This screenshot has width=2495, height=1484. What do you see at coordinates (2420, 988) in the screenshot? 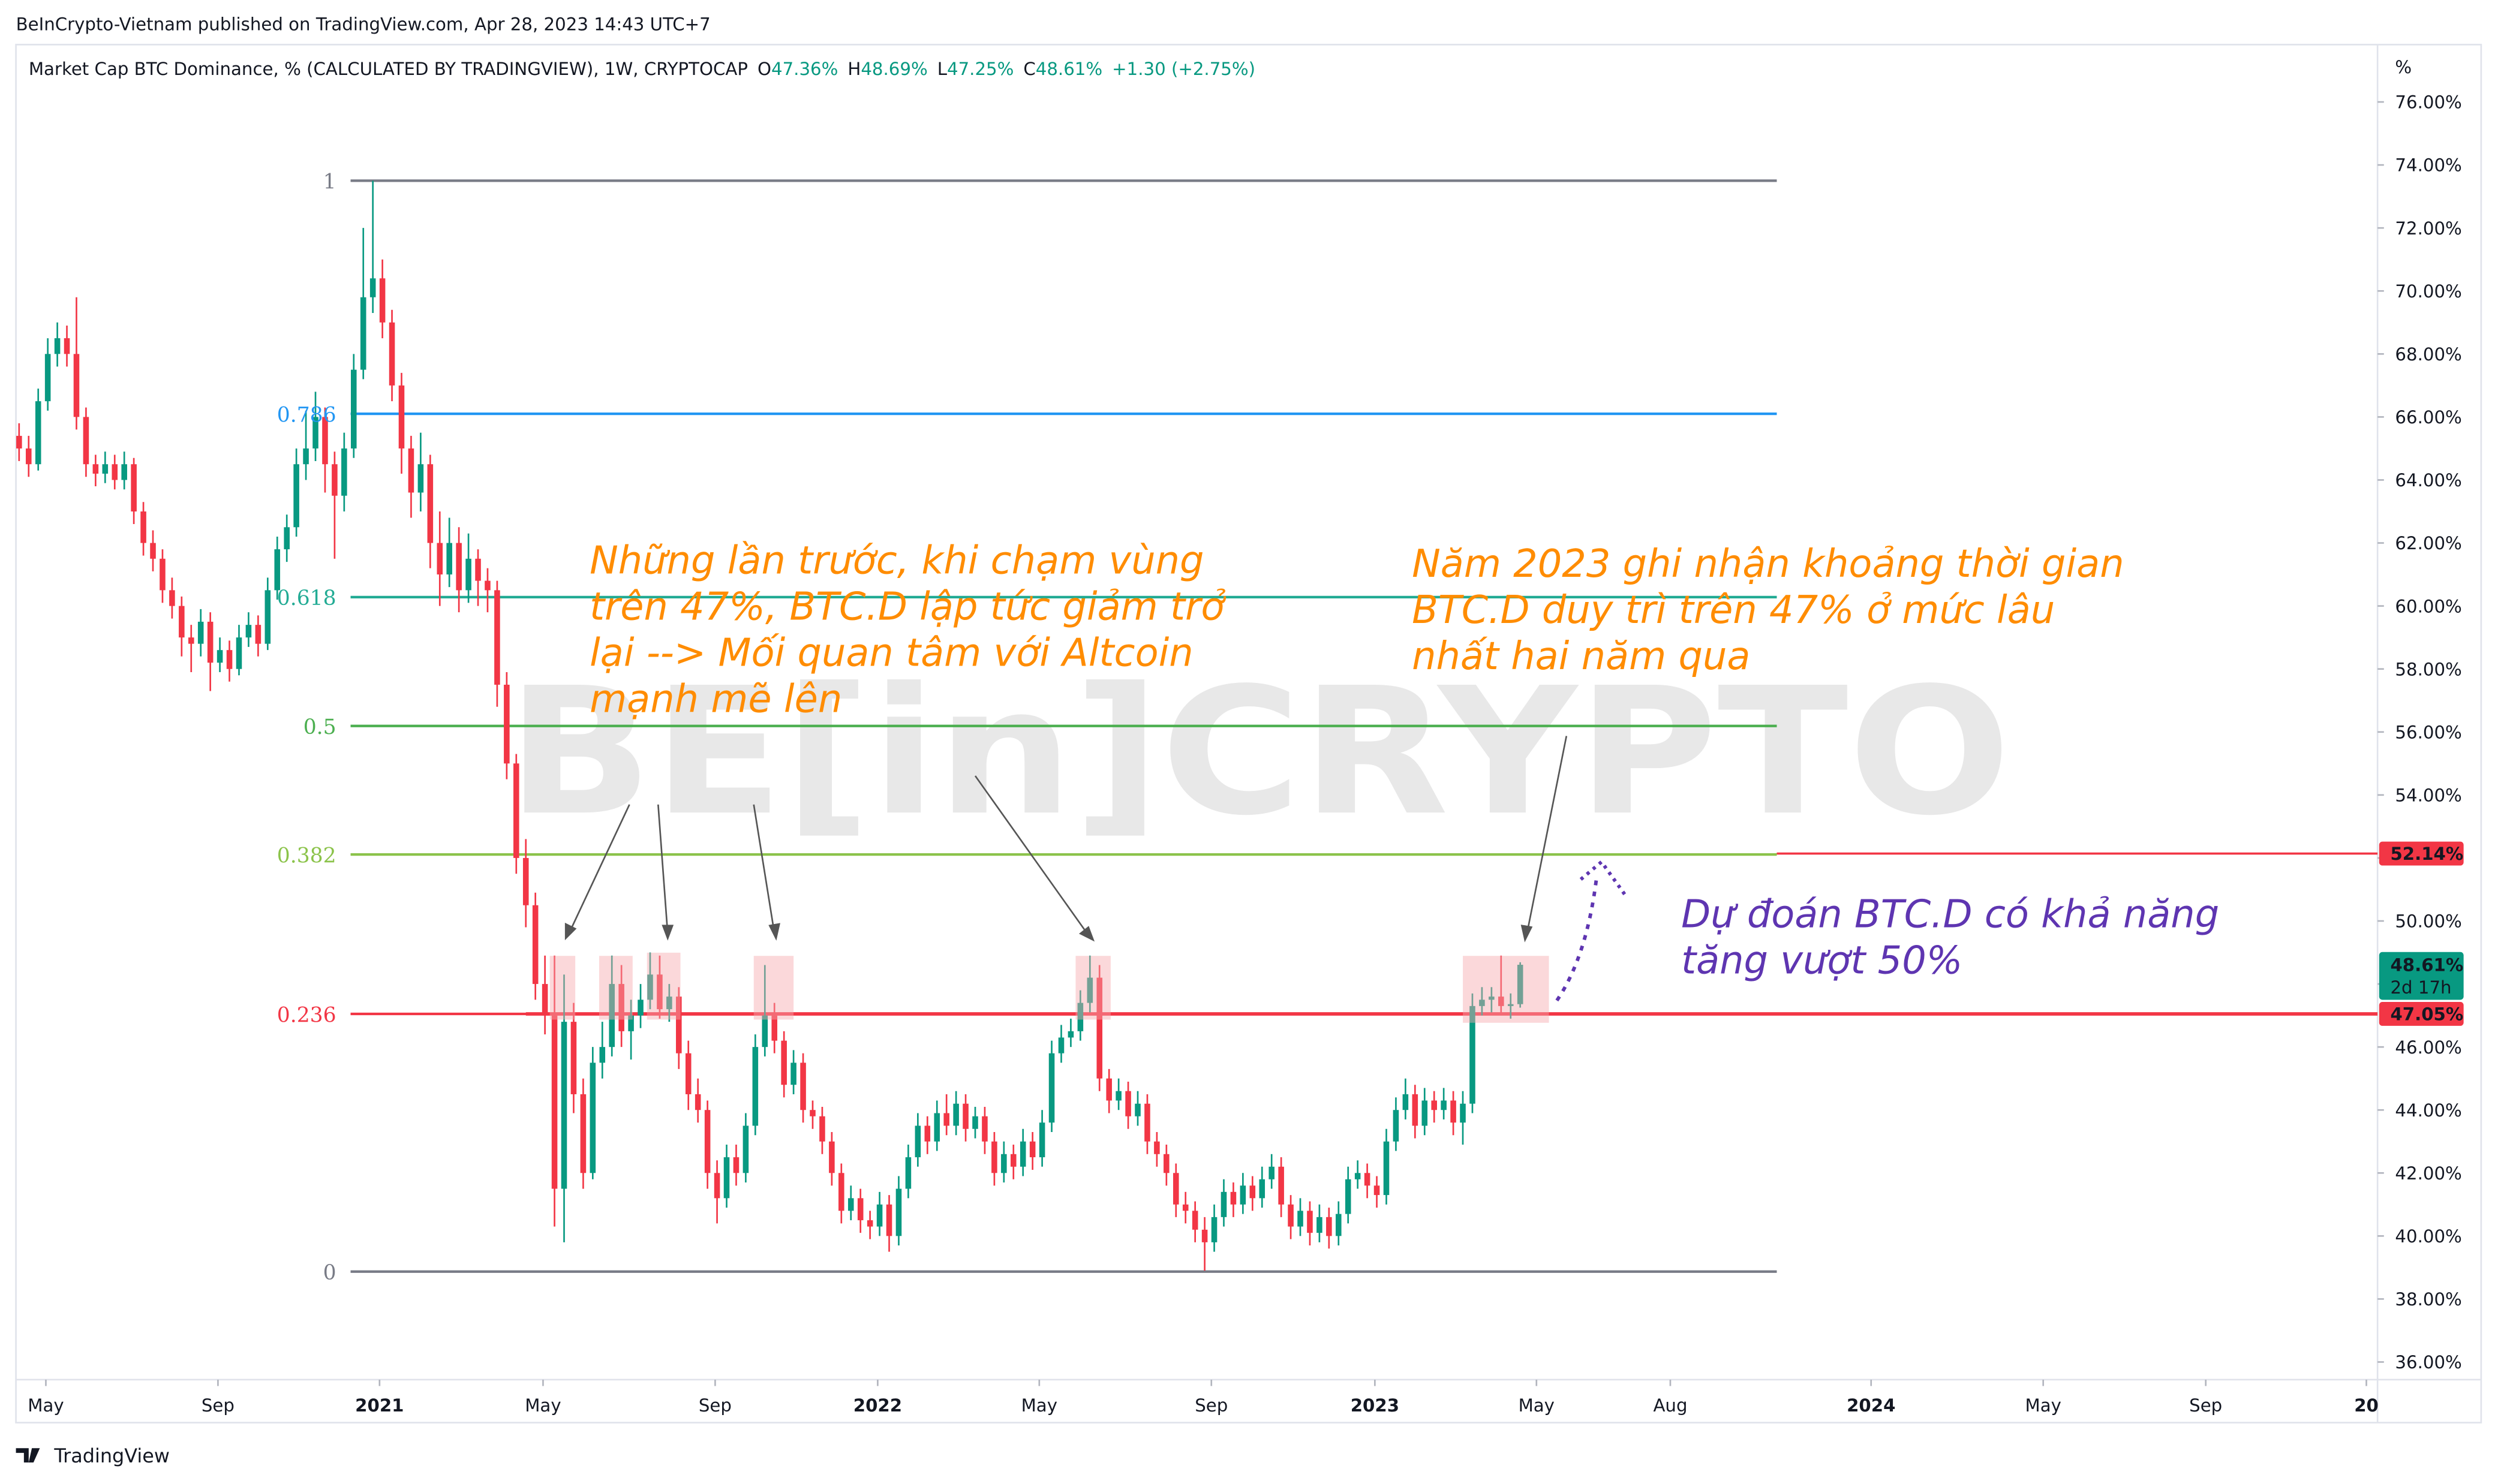
I see `countdown: 2d 17h` at bounding box center [2420, 988].